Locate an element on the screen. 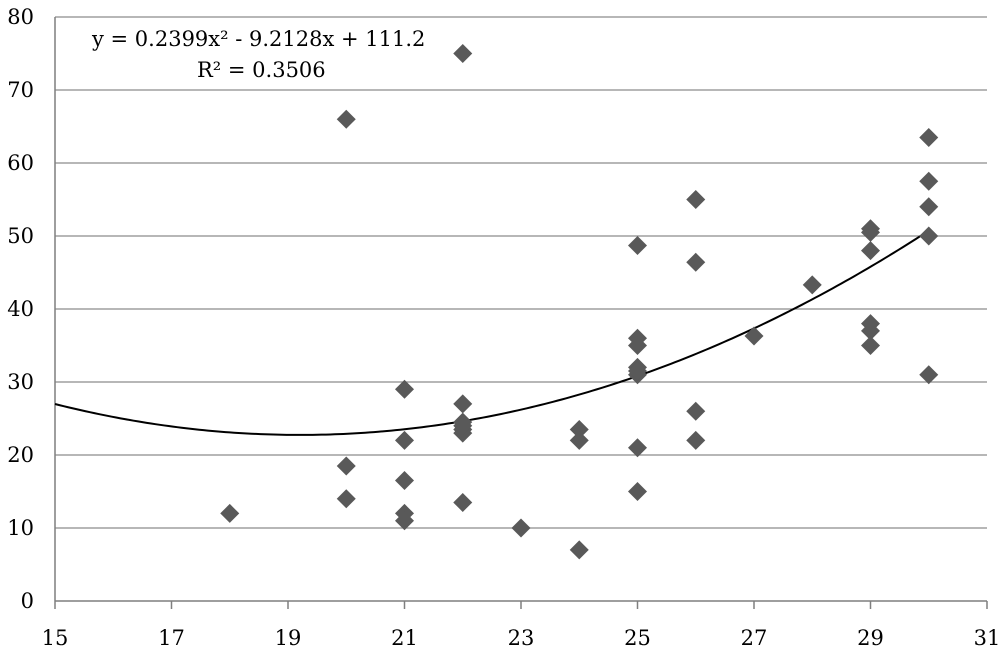 The image size is (1000, 654). y-tick-label: 50 is located at coordinates (20, 236).